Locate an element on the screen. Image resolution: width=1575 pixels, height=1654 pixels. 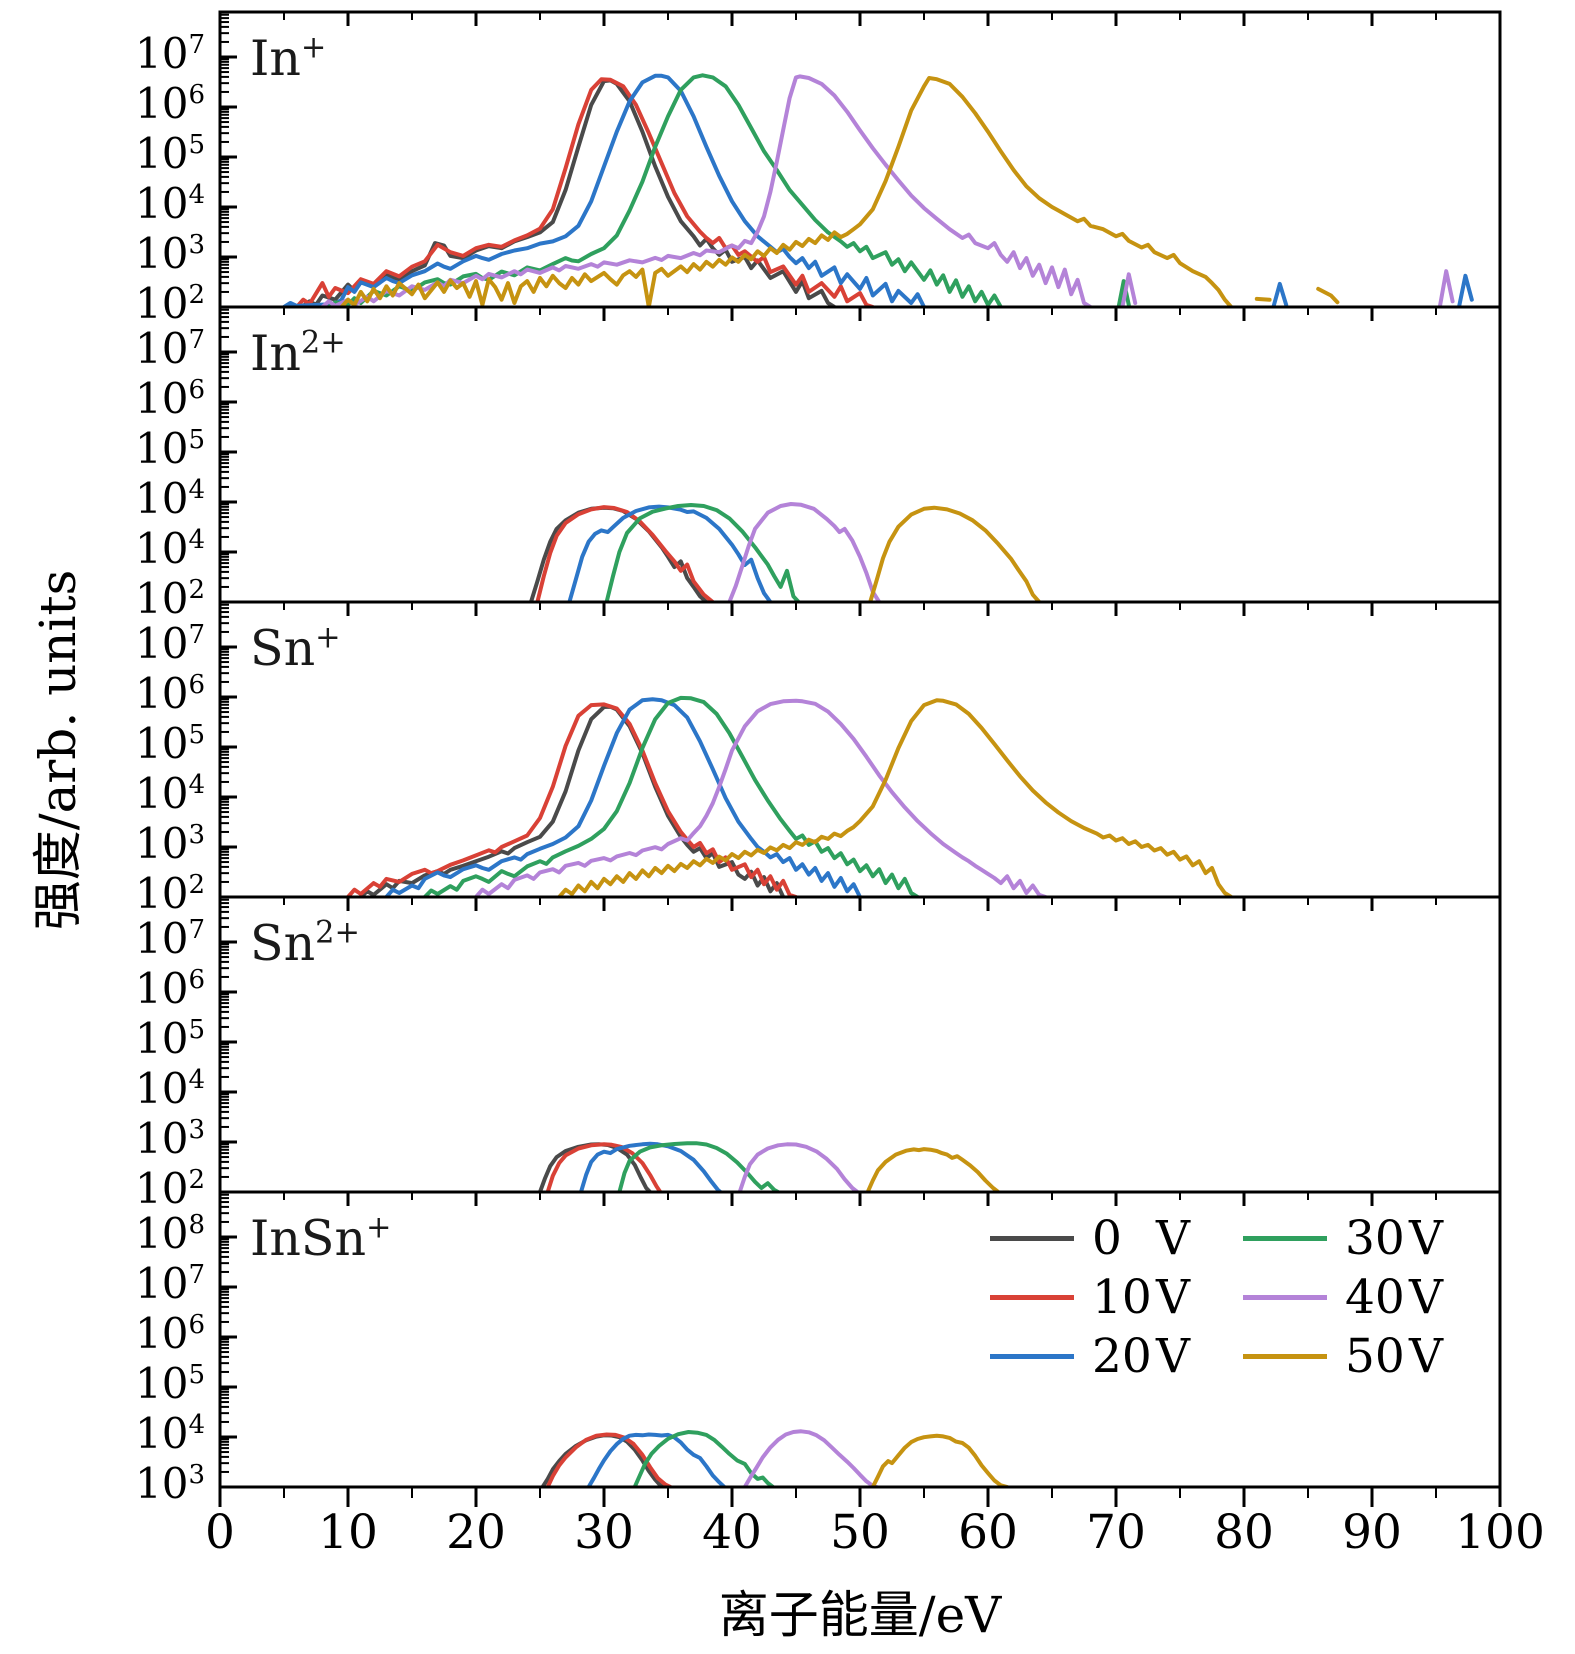
x-tick-label: 0 is located at coordinates (220, 1532).